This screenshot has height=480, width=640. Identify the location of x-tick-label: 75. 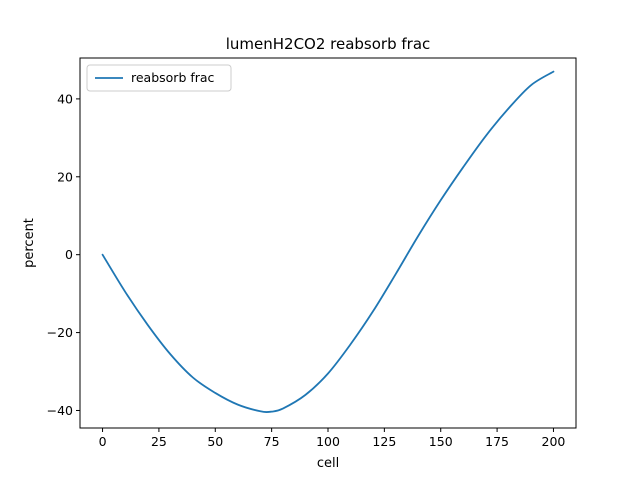
(272, 441).